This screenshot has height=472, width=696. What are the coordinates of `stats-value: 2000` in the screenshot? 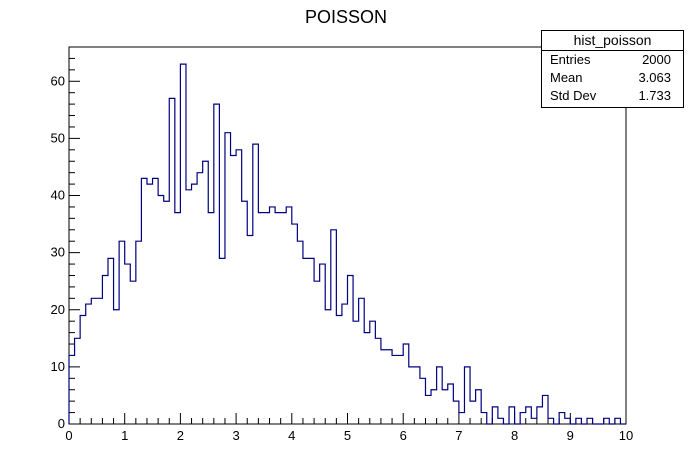 It's located at (656, 59).